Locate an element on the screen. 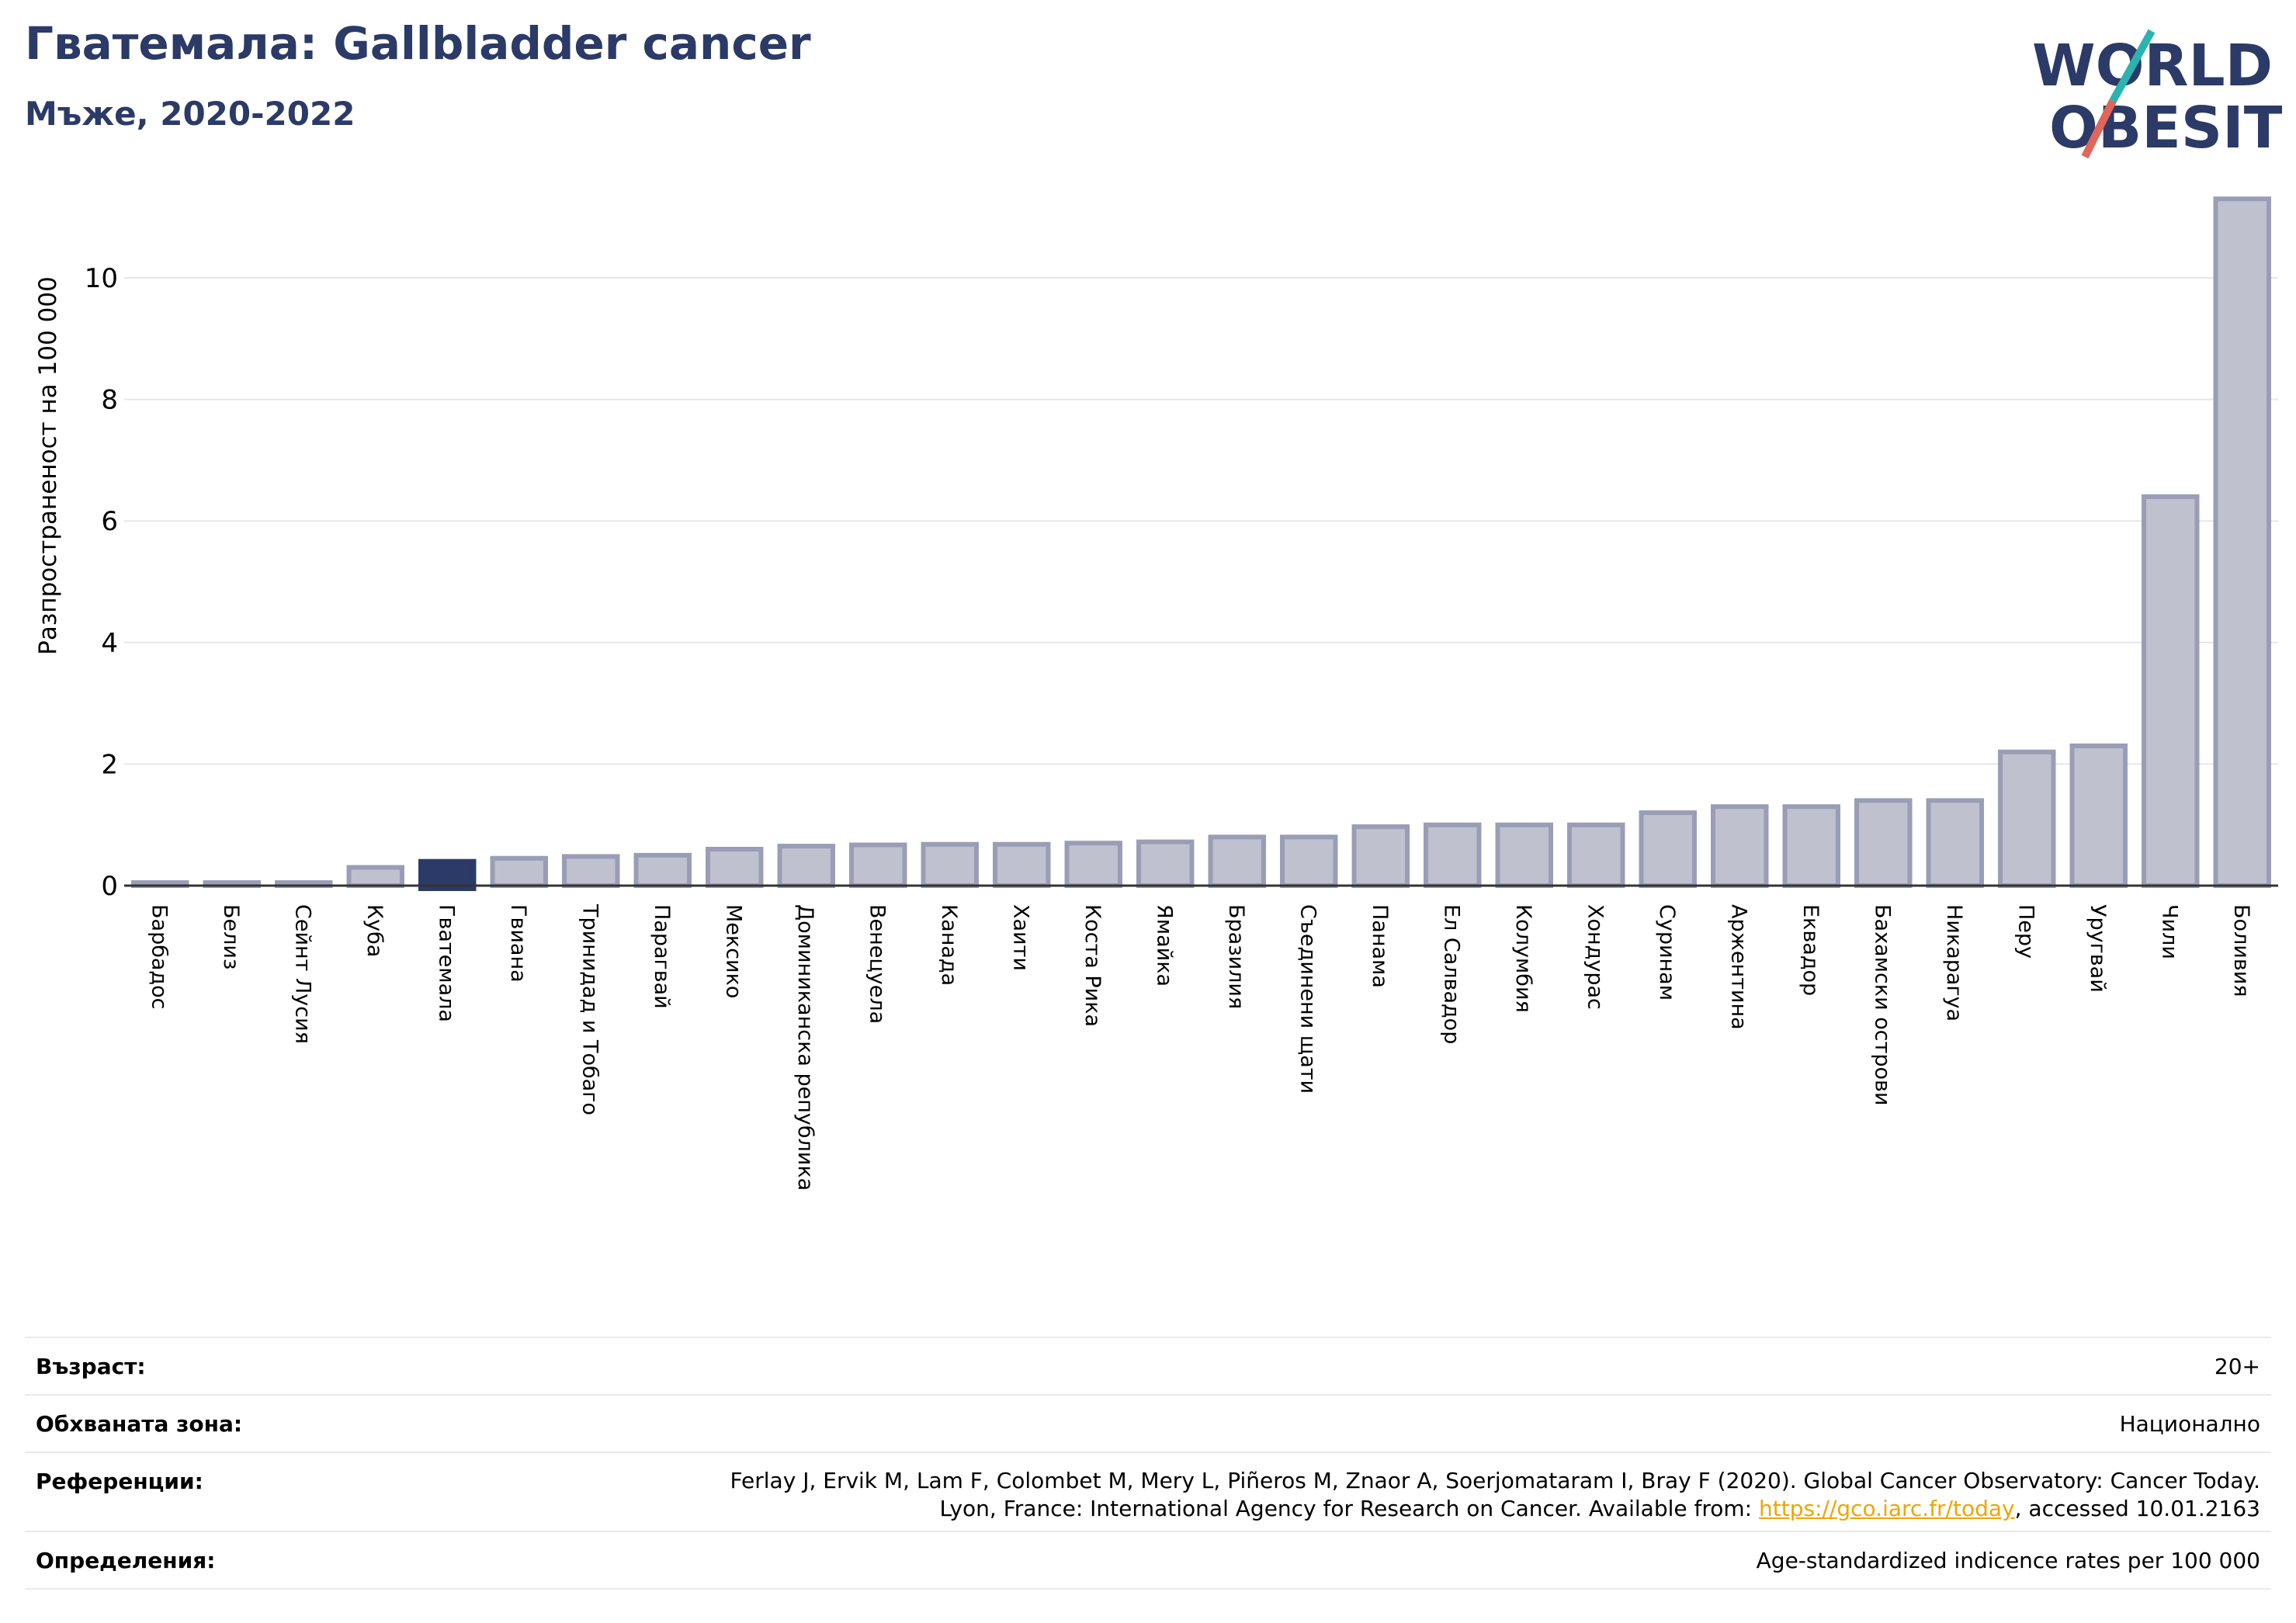 The width and height of the screenshot is (2296, 1623). x-tick-label: Боливия is located at coordinates (2241, 950).